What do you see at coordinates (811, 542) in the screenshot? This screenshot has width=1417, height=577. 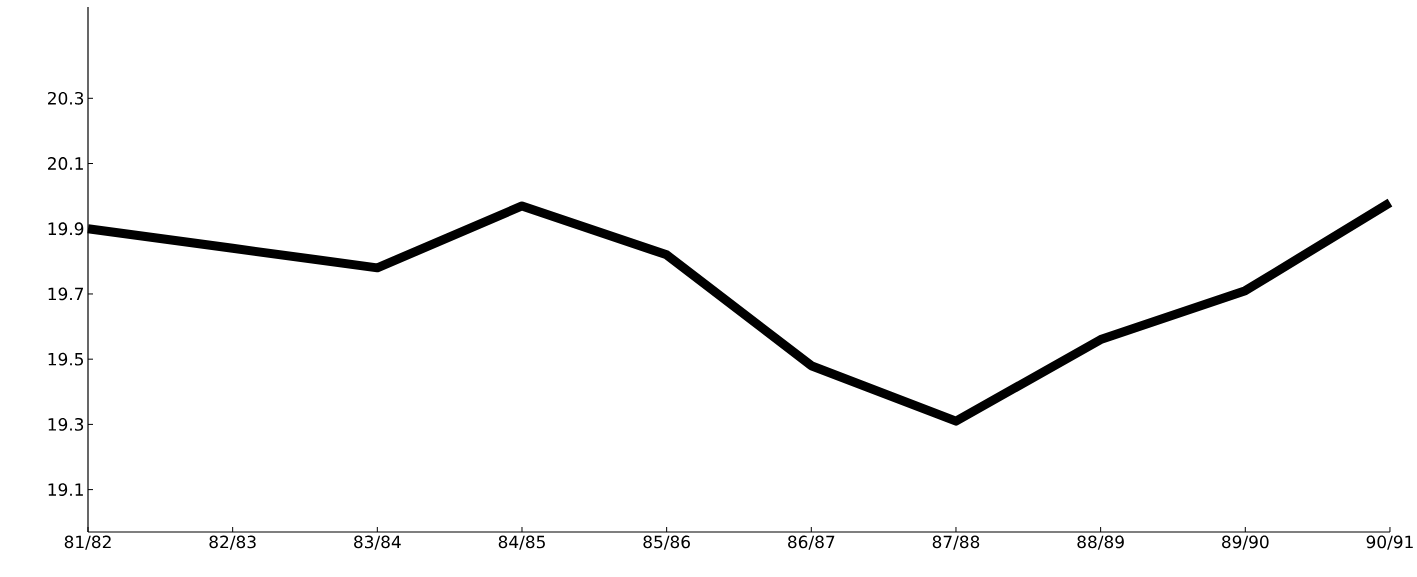 I see `x-tick-label: 86/87` at bounding box center [811, 542].